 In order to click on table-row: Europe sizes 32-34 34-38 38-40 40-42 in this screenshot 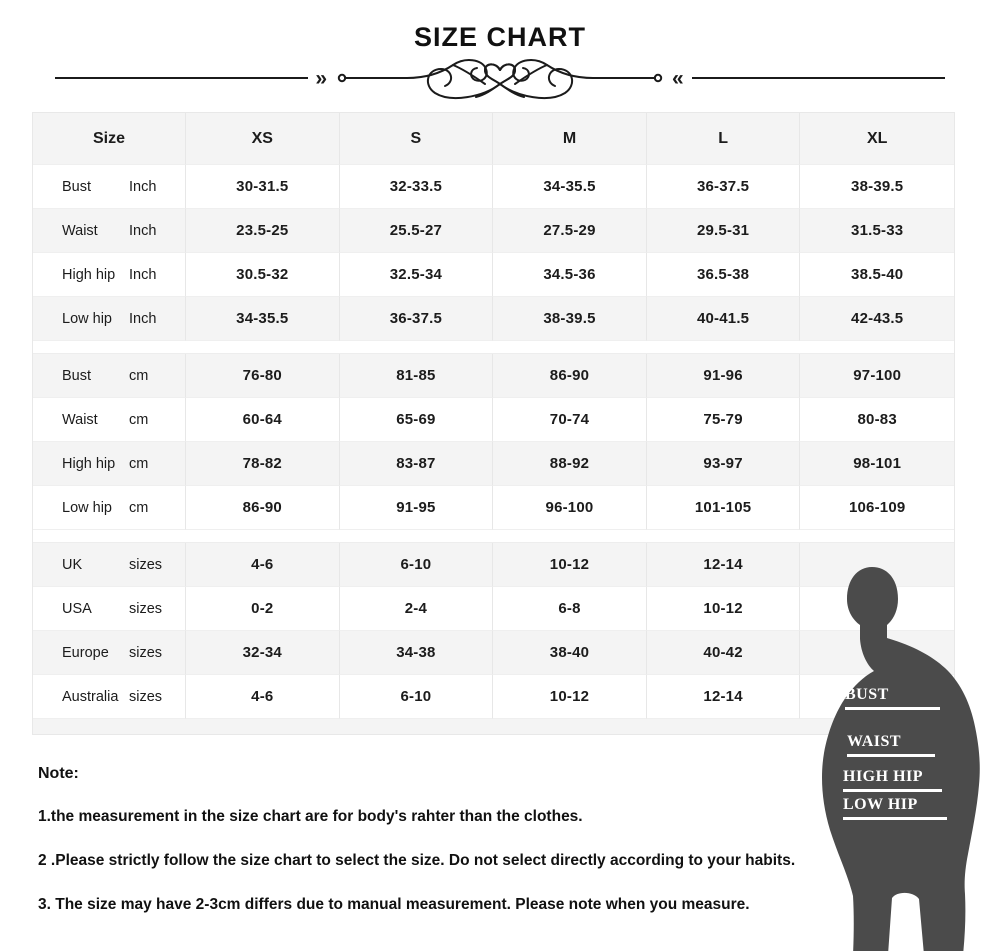, I will do `click(493, 653)`.